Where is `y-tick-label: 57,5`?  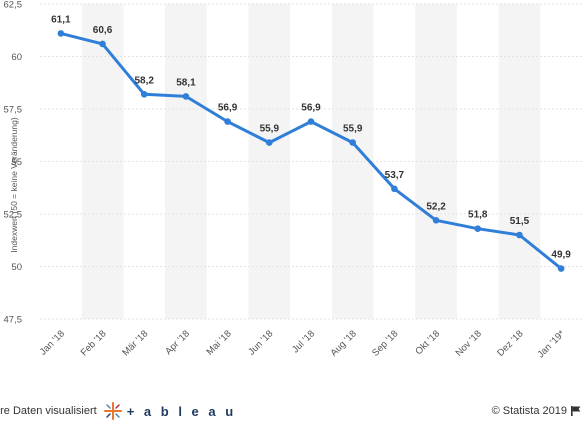
y-tick-label: 57,5 is located at coordinates (13, 110).